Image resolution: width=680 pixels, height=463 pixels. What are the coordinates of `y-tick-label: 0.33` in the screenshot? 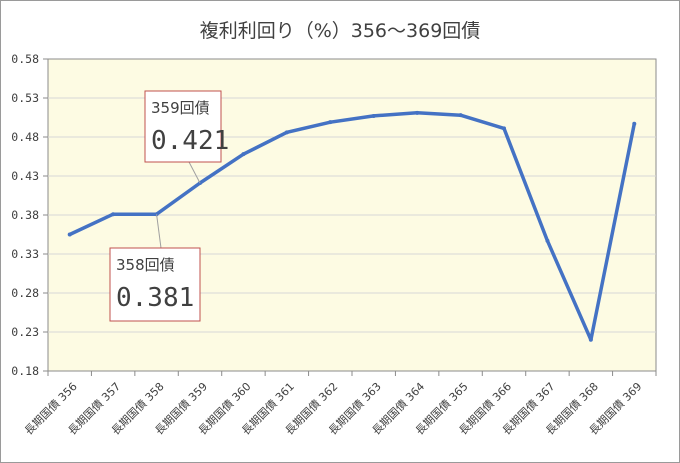 It's located at (25, 254).